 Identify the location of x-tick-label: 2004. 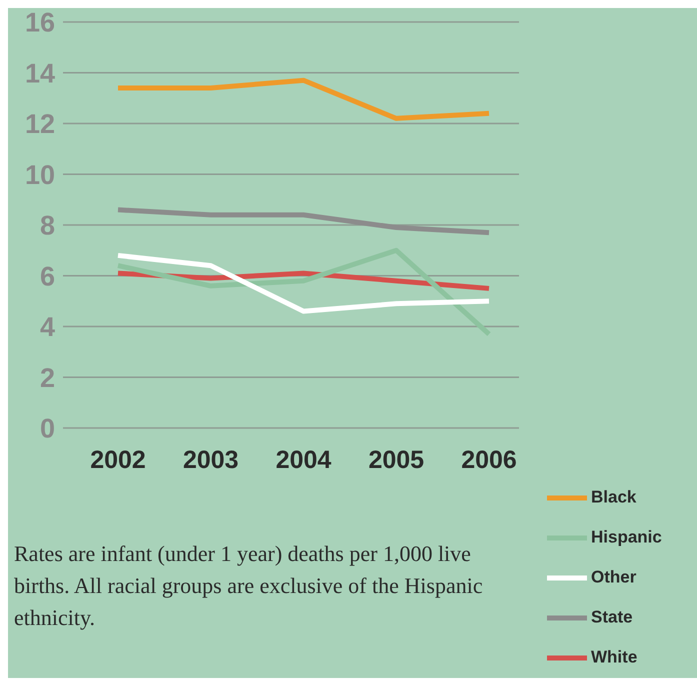
(304, 460).